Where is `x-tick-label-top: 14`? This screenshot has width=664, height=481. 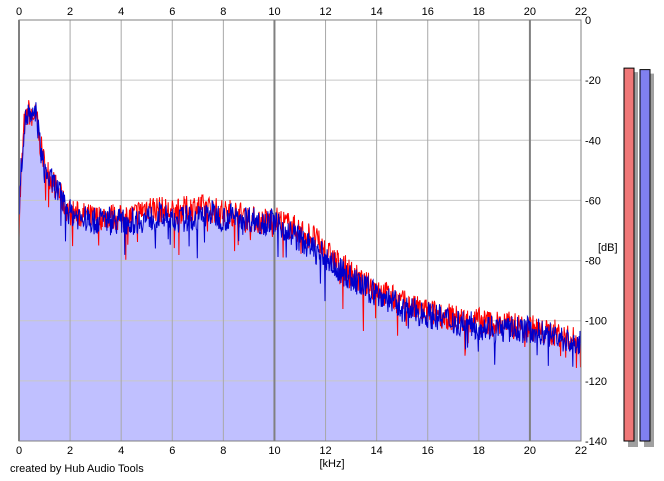
x-tick-label-top: 14 is located at coordinates (377, 12).